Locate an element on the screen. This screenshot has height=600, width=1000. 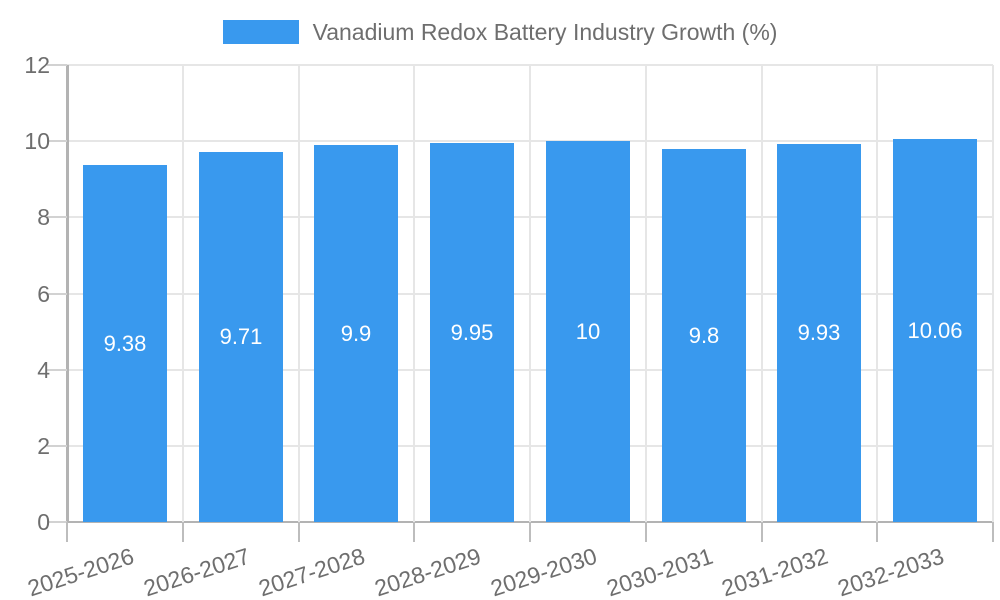
bar-2026-2027: 9.71 is located at coordinates (241, 337).